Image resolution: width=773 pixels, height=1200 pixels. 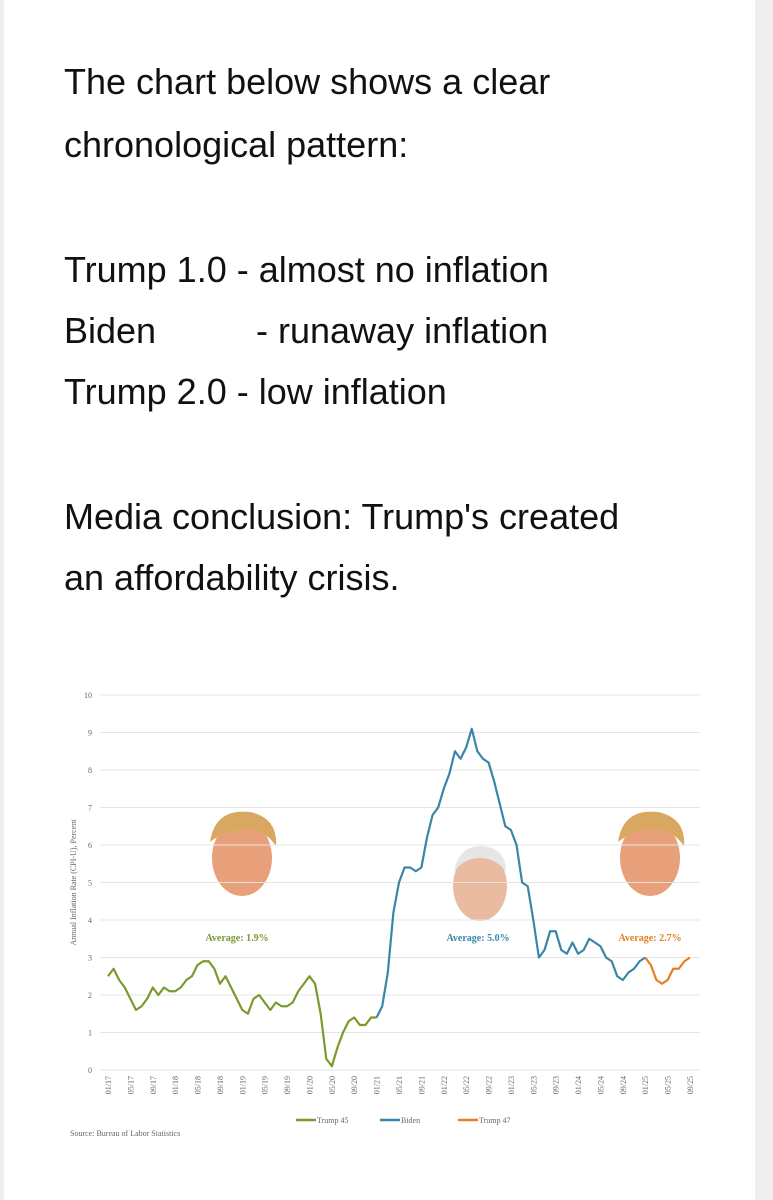 I want to click on faces, so click(x=447, y=866).